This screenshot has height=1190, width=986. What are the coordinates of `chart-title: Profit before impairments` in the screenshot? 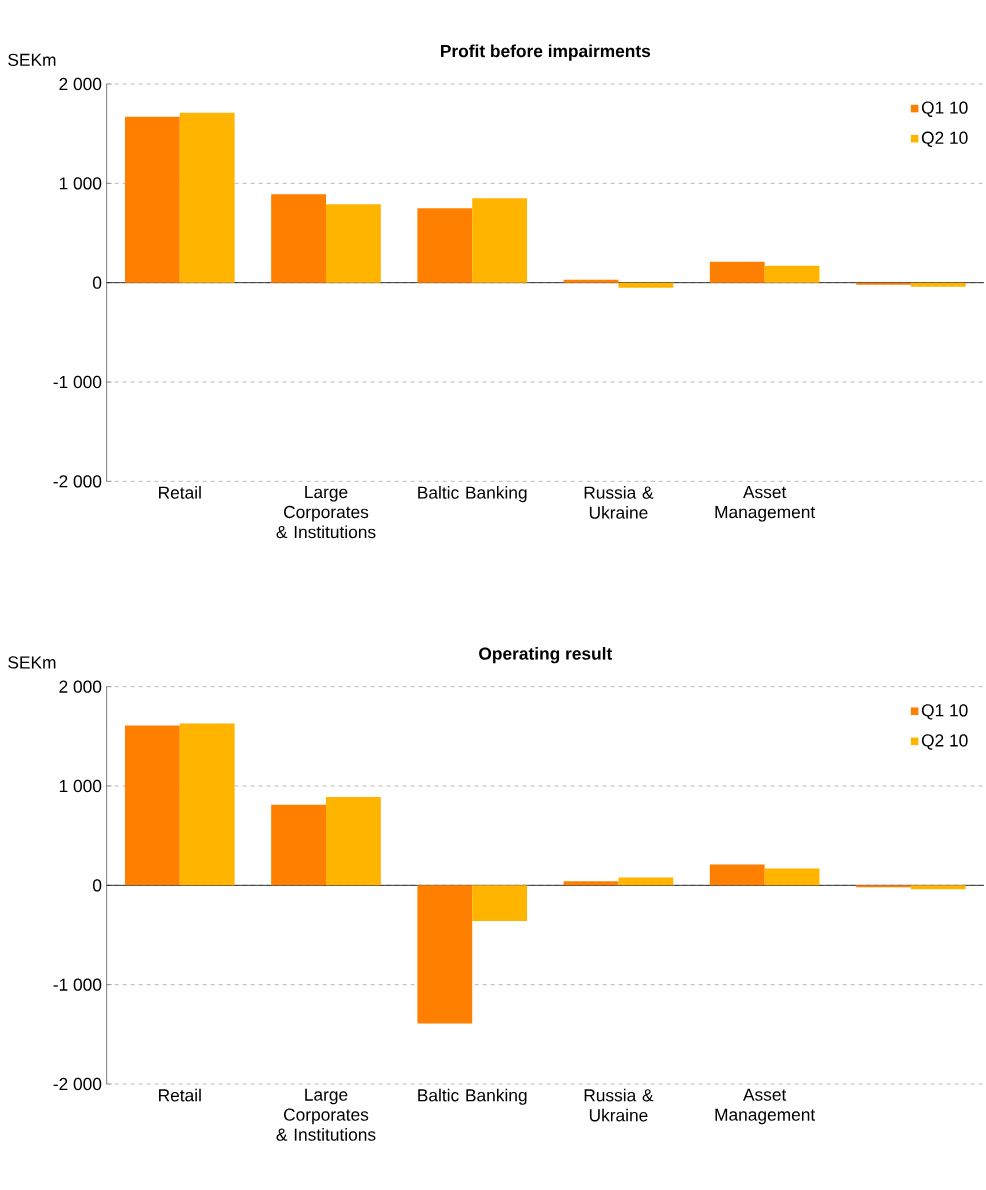 It's located at (546, 52).